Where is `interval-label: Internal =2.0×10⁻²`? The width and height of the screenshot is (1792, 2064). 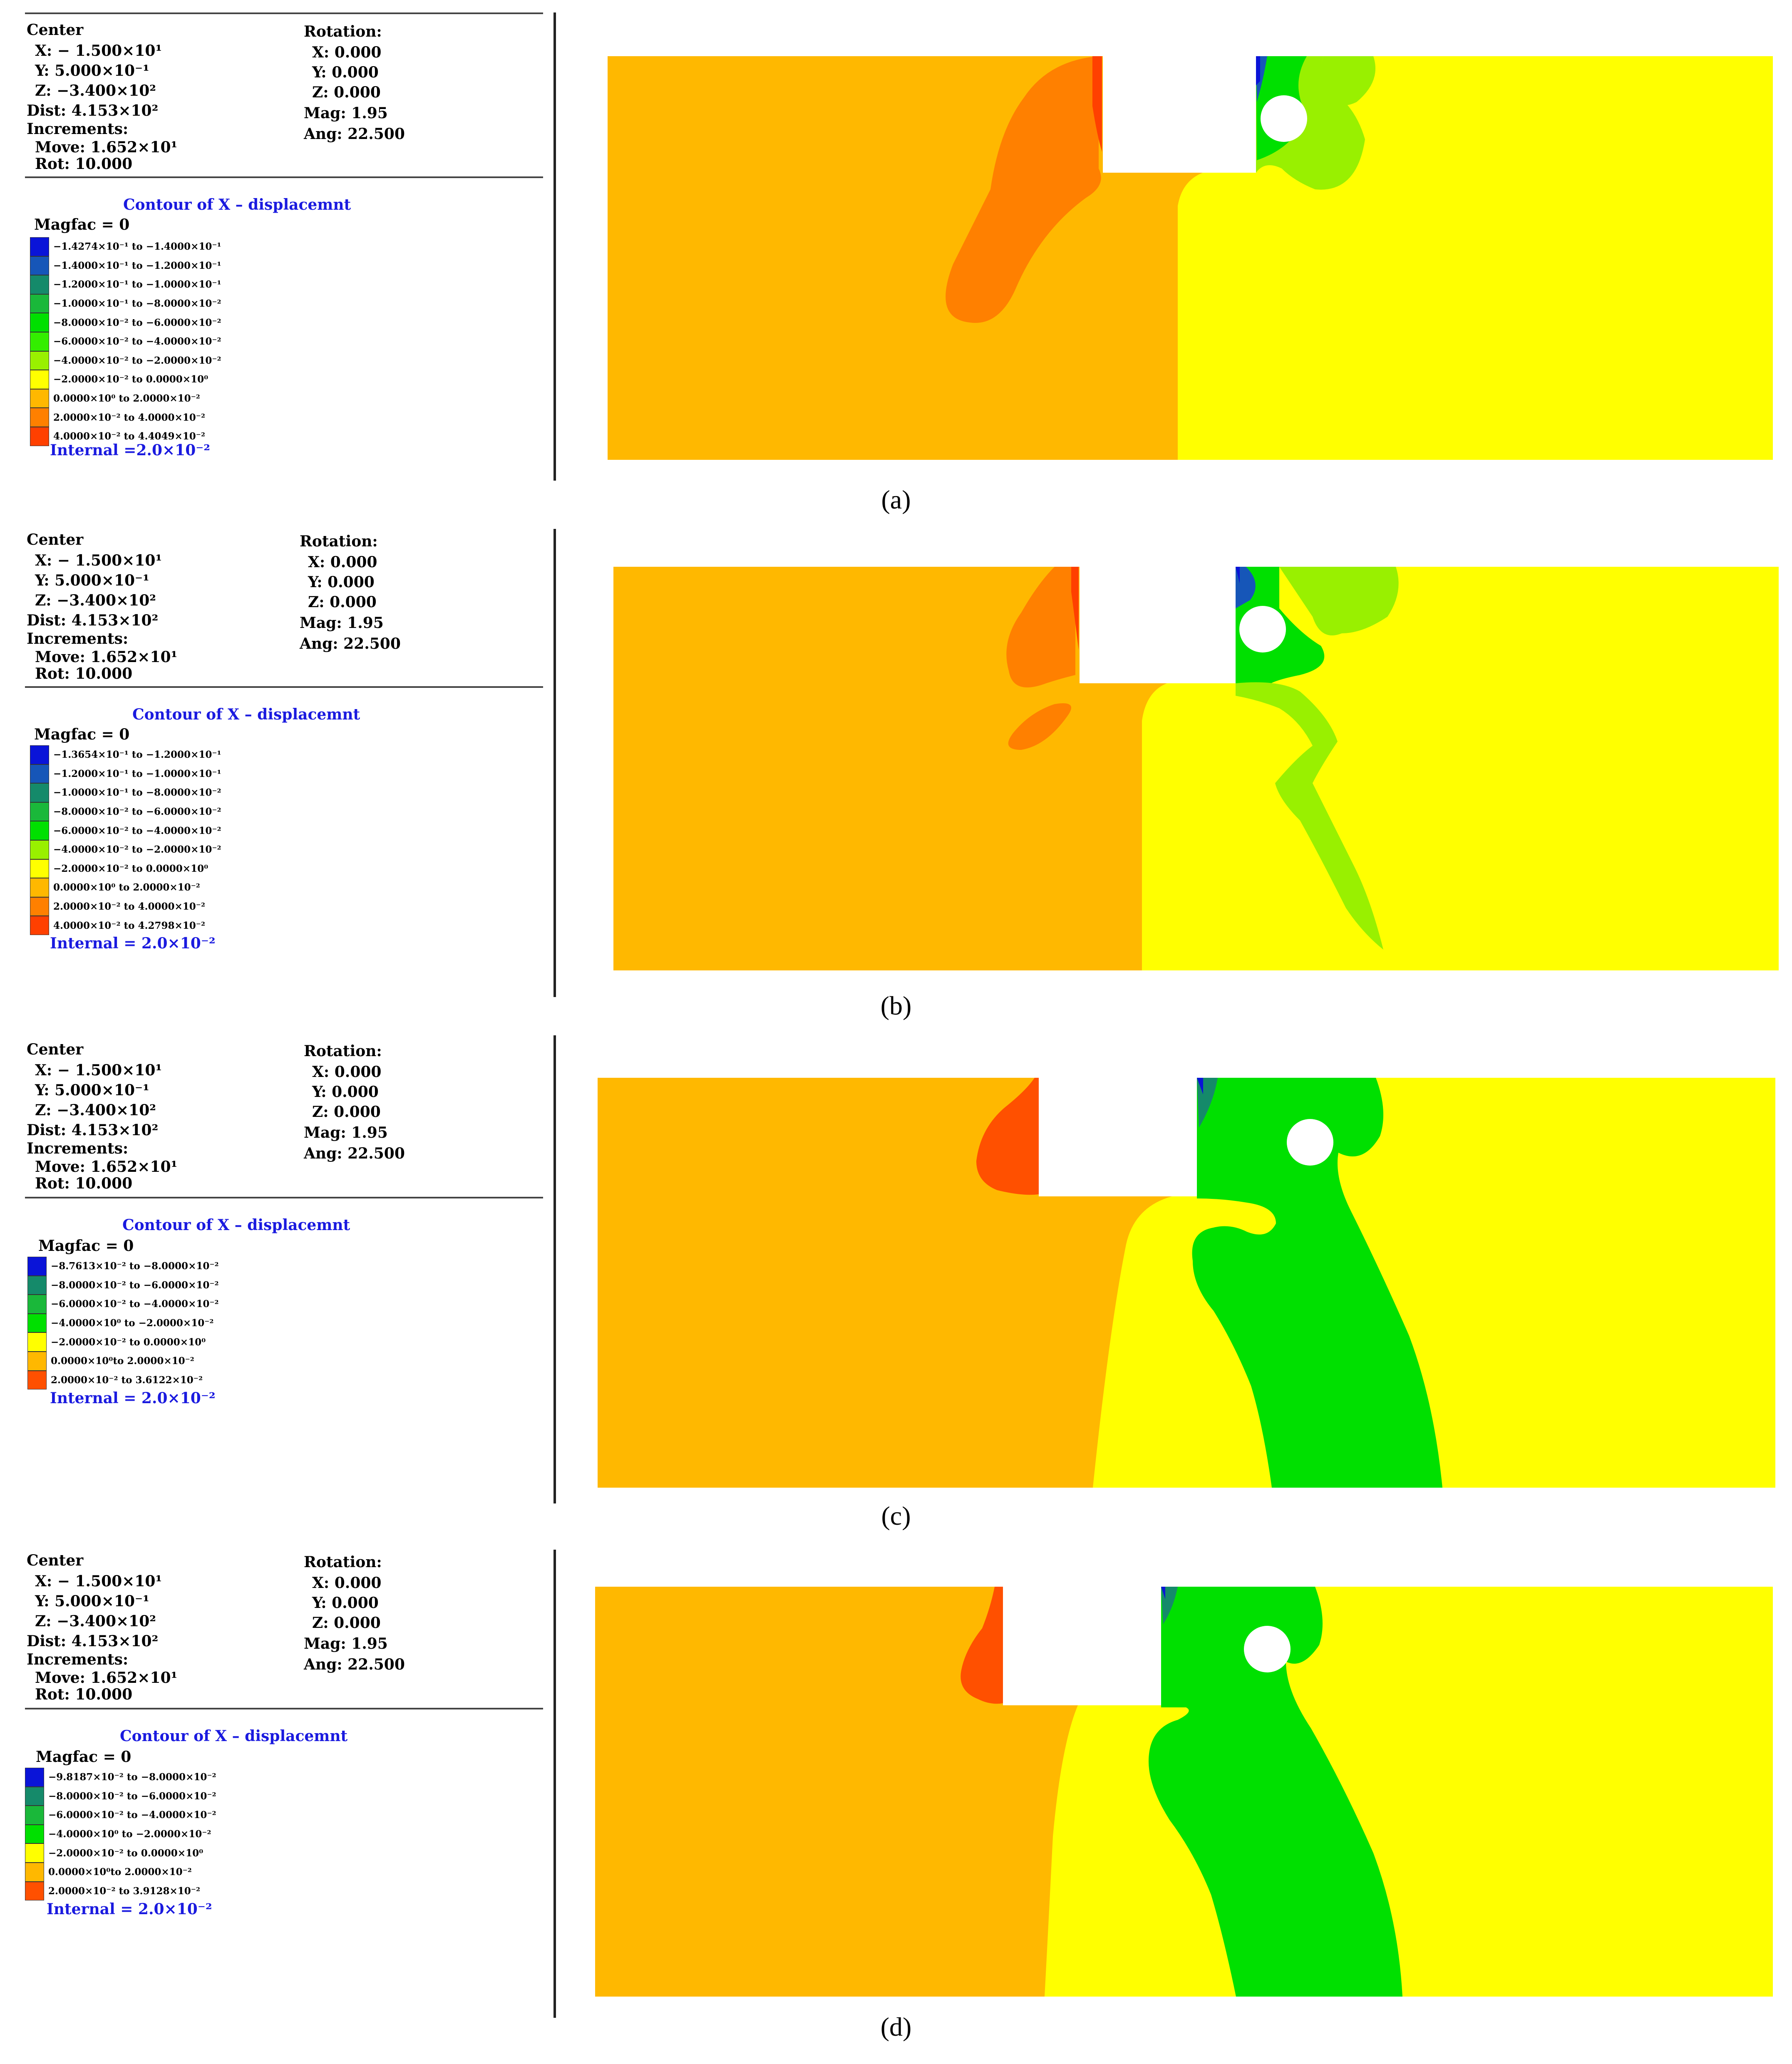
interval-label: Internal =2.0×10⁻² is located at coordinates (130, 450).